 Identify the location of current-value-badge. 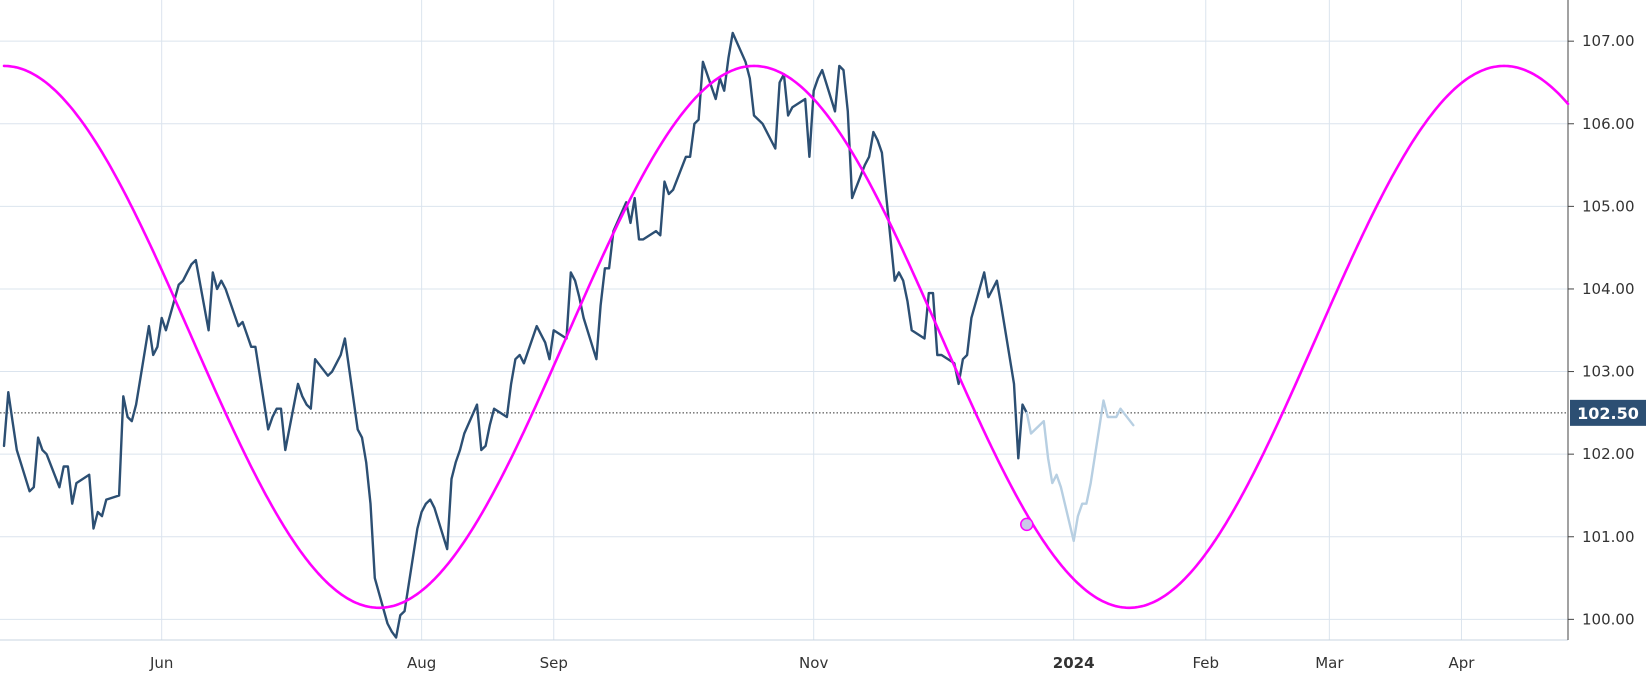
(1608, 412).